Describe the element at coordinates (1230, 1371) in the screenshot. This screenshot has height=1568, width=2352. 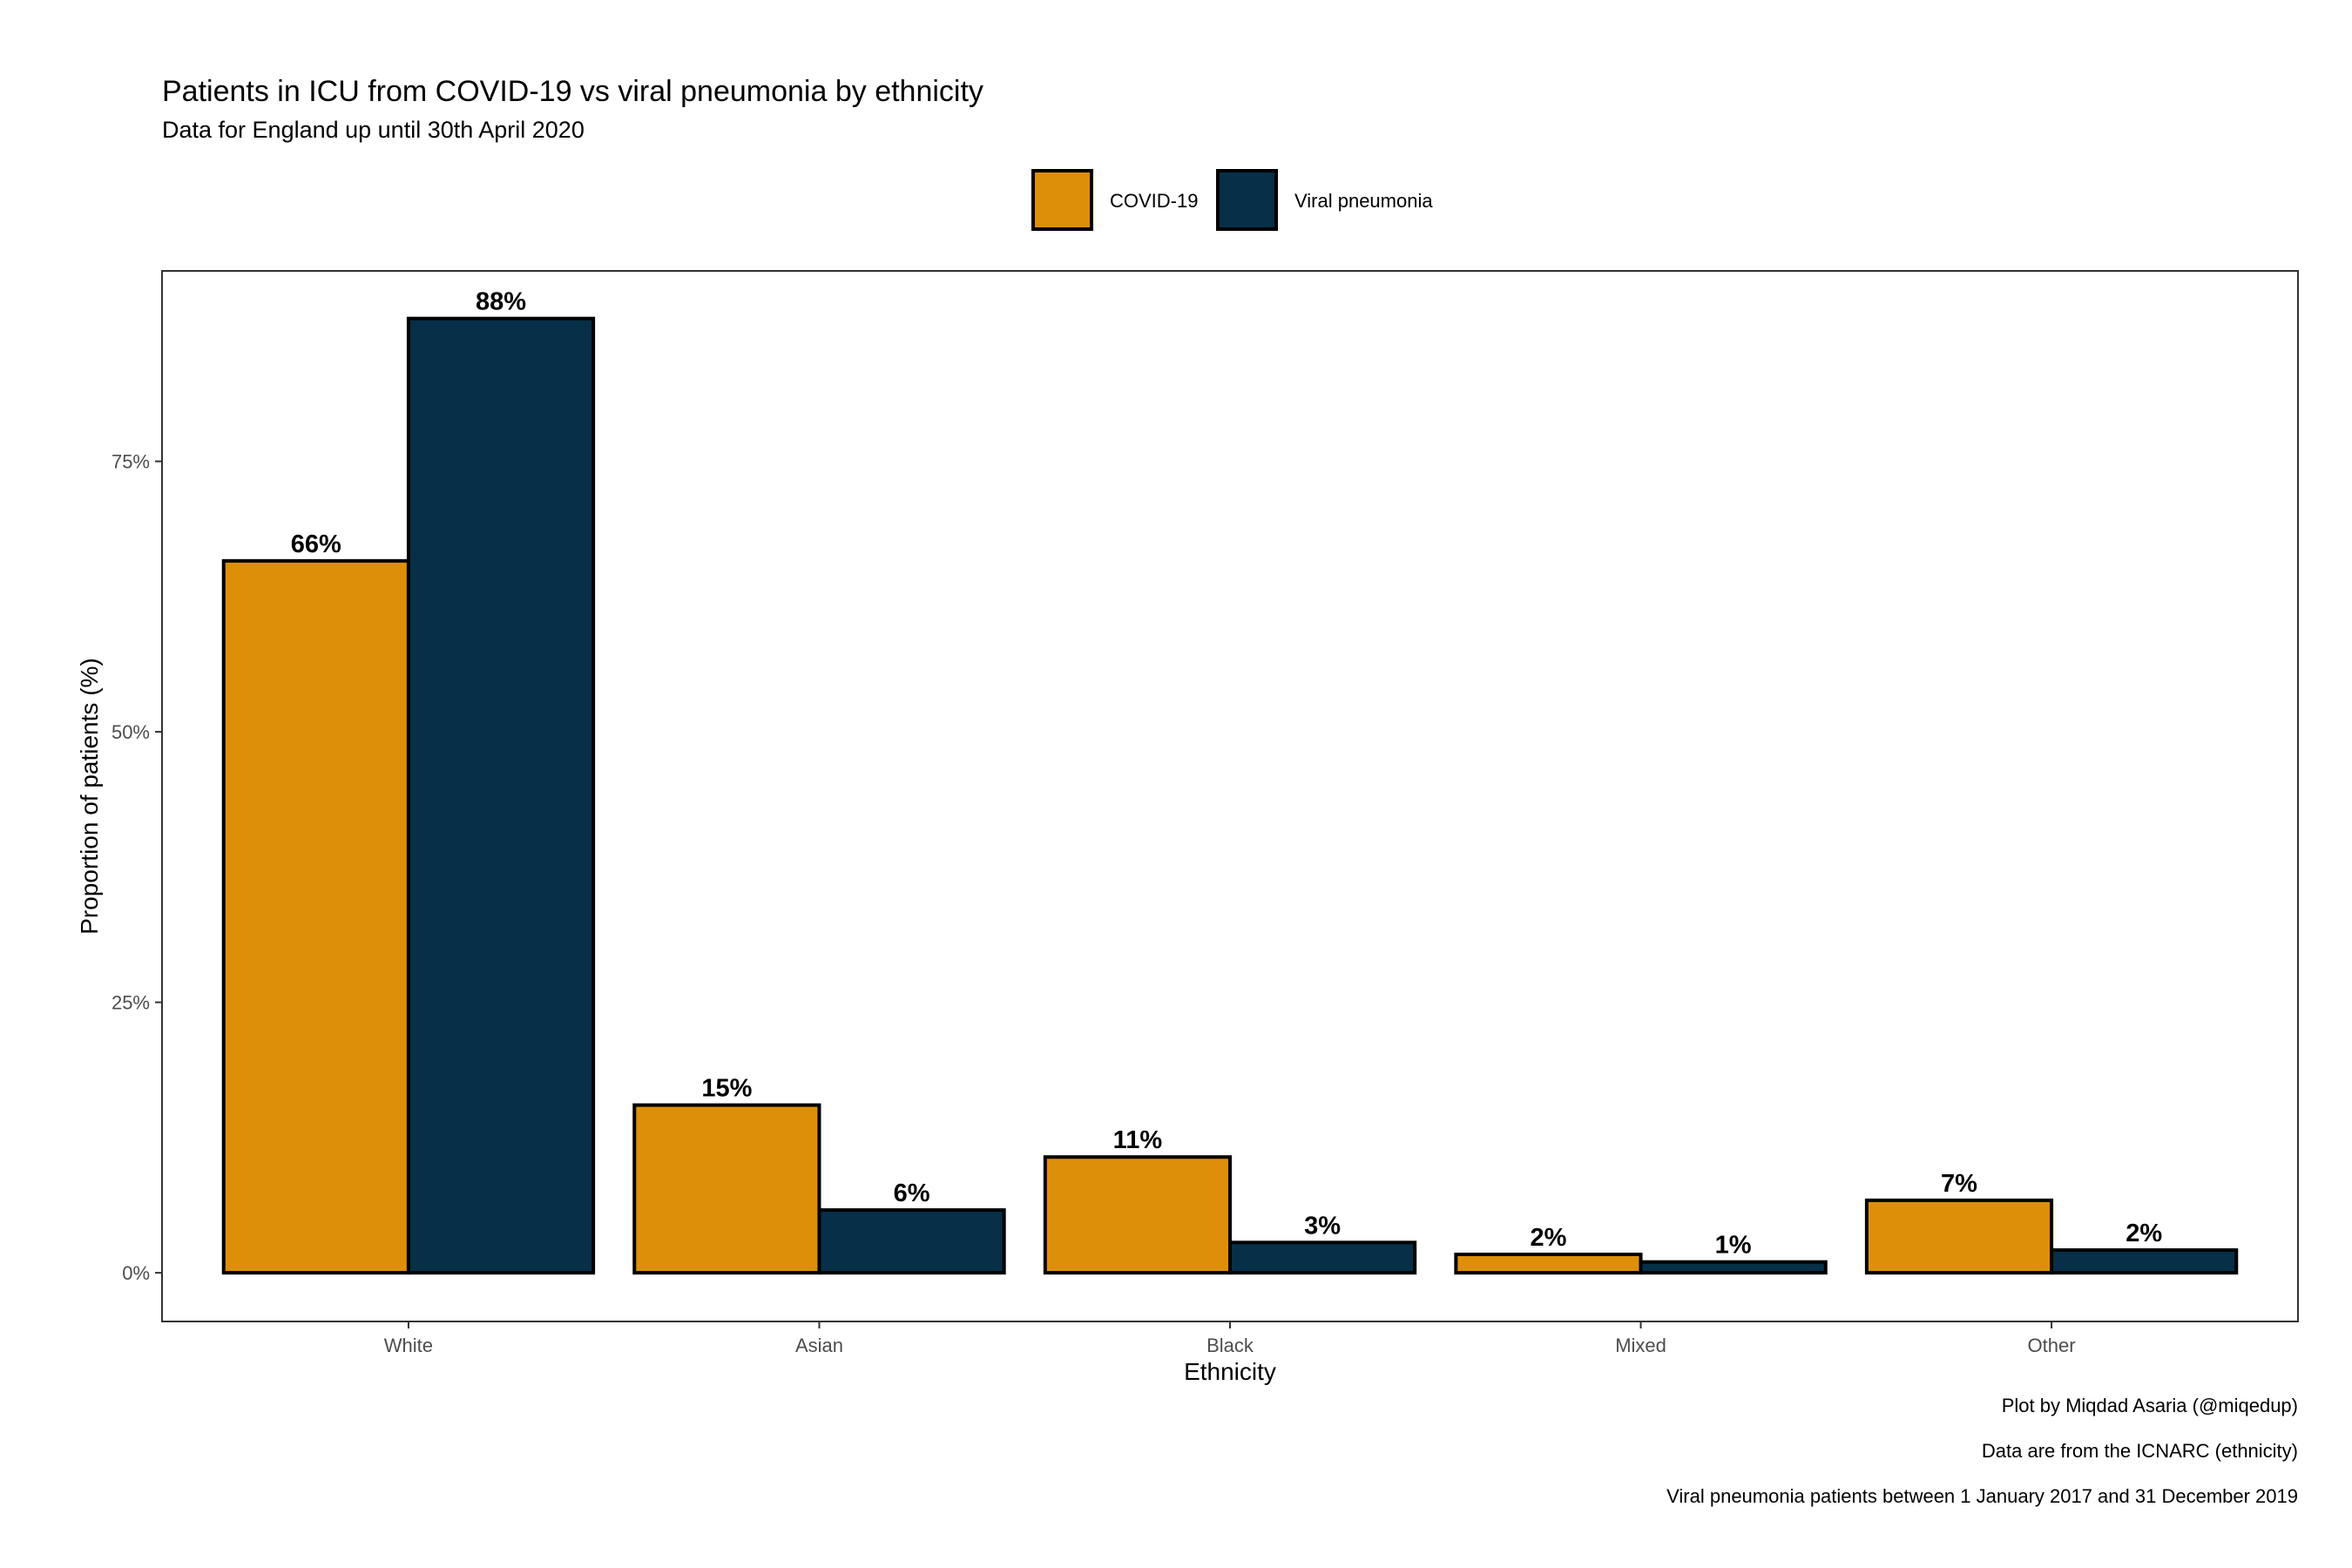
I see `x-axis-title: Ethnicity` at that location.